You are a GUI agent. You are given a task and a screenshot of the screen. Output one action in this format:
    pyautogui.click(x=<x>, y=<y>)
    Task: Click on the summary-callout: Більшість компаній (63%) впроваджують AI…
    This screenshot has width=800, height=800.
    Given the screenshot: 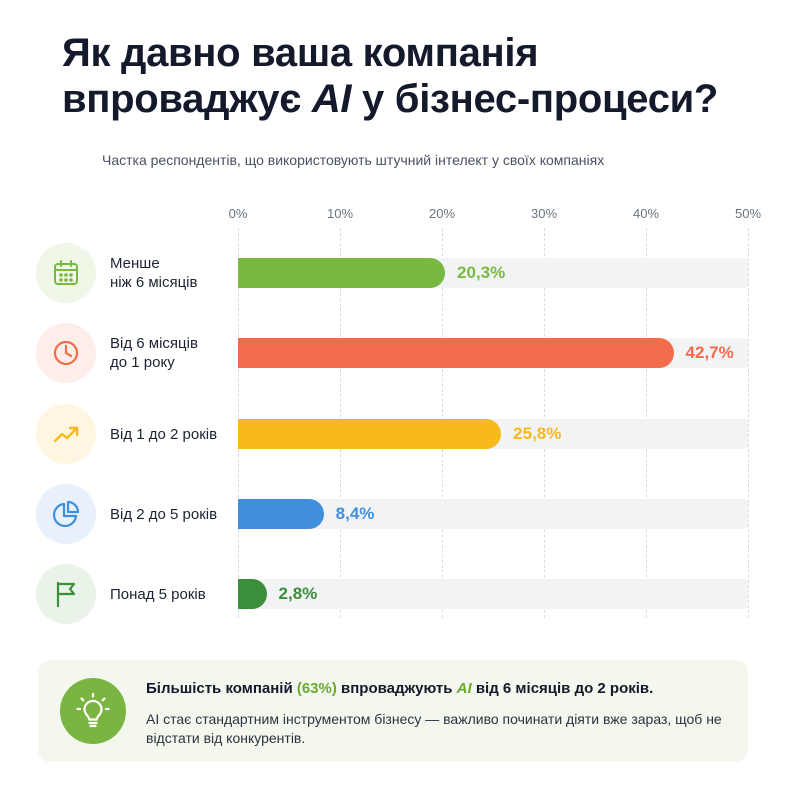 What is the action you would take?
    pyautogui.click(x=393, y=711)
    